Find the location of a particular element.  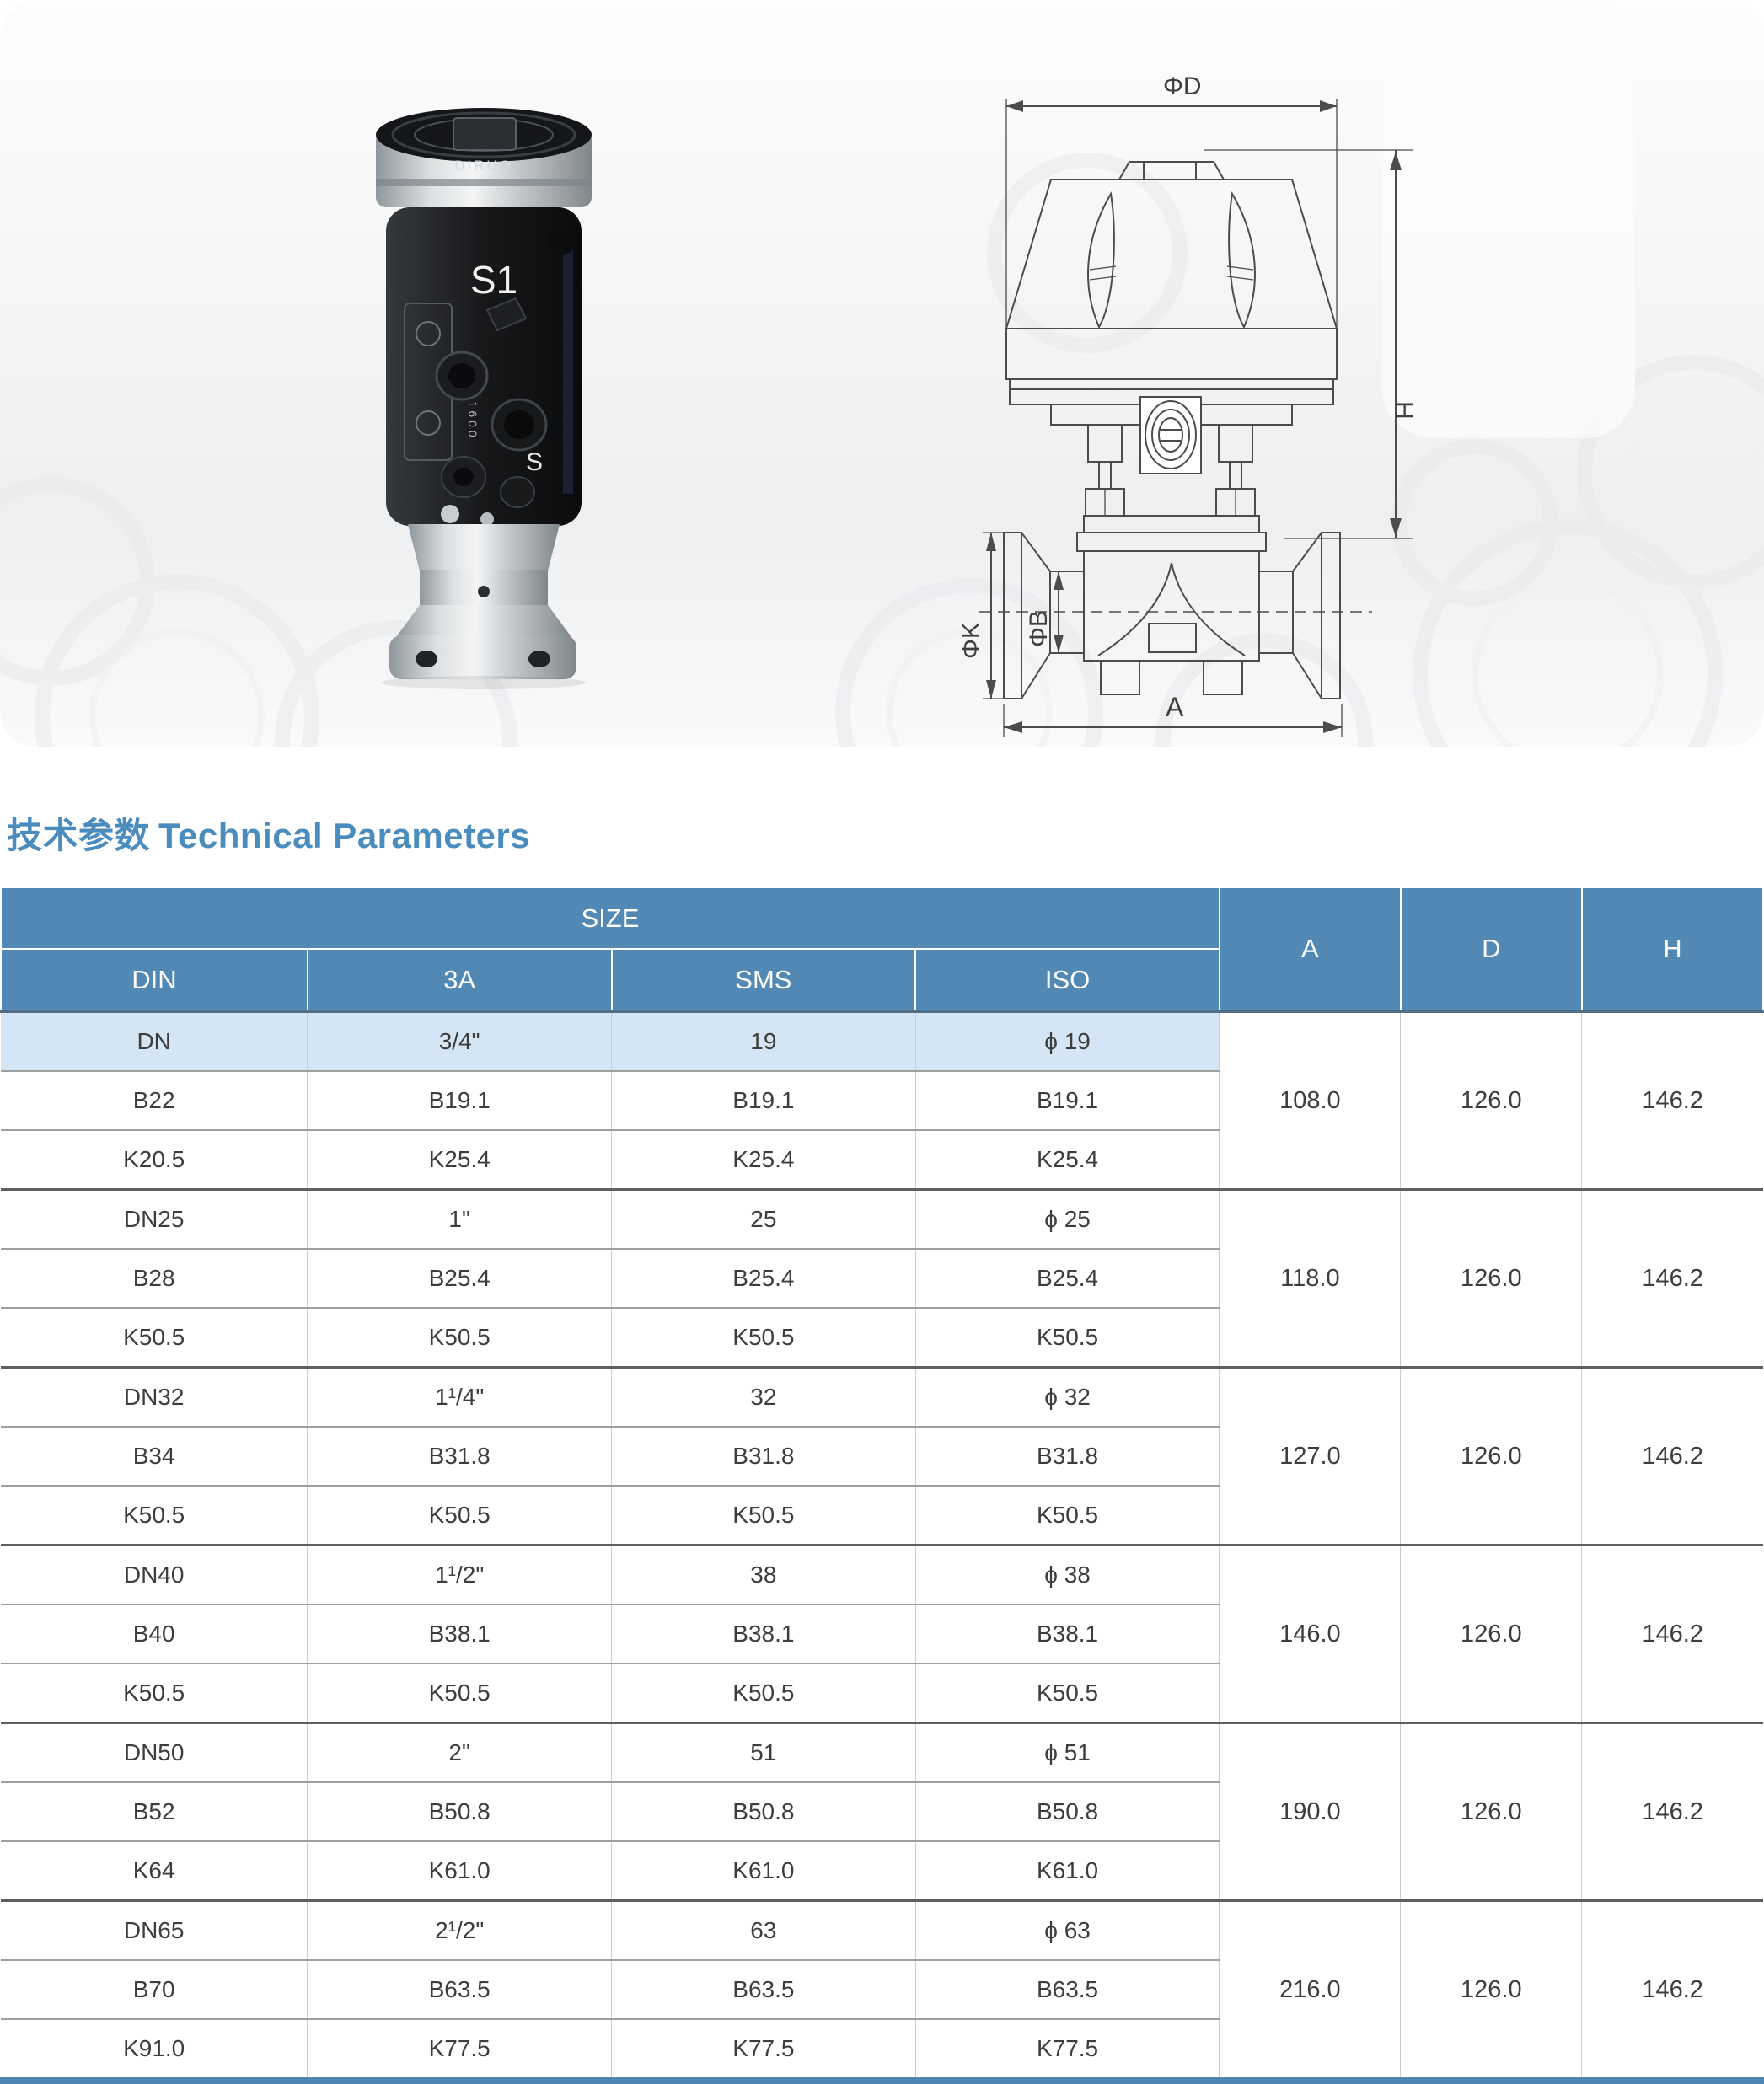

size-cell: DN40 is located at coordinates (154, 1574).